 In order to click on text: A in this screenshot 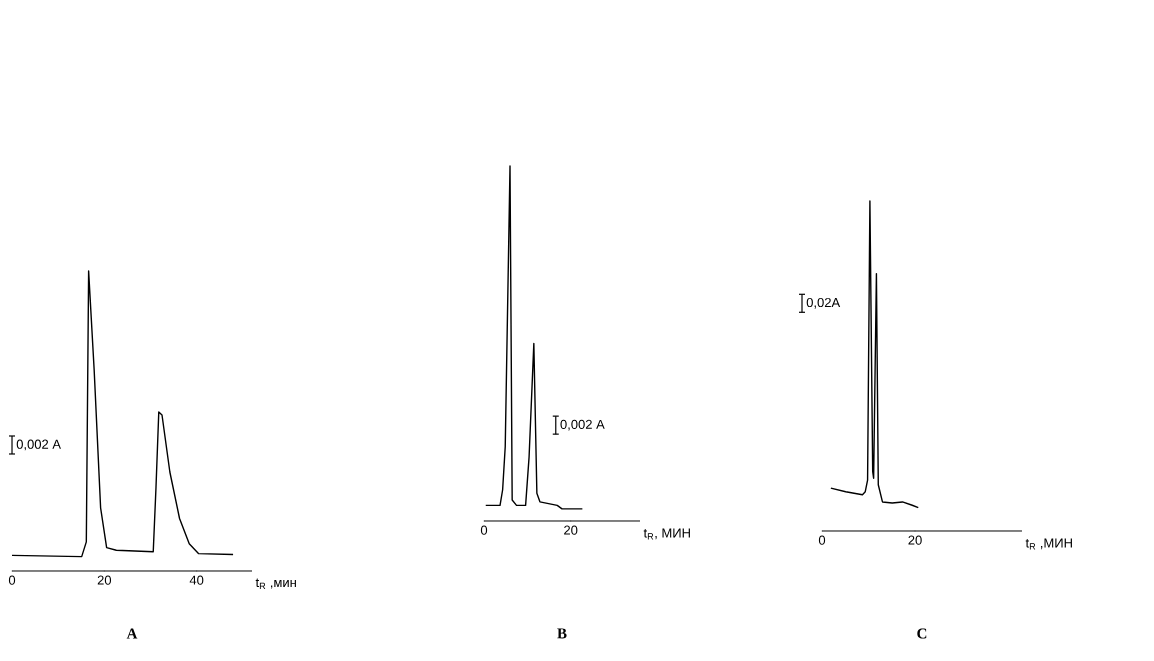, I will do `click(132, 633)`.